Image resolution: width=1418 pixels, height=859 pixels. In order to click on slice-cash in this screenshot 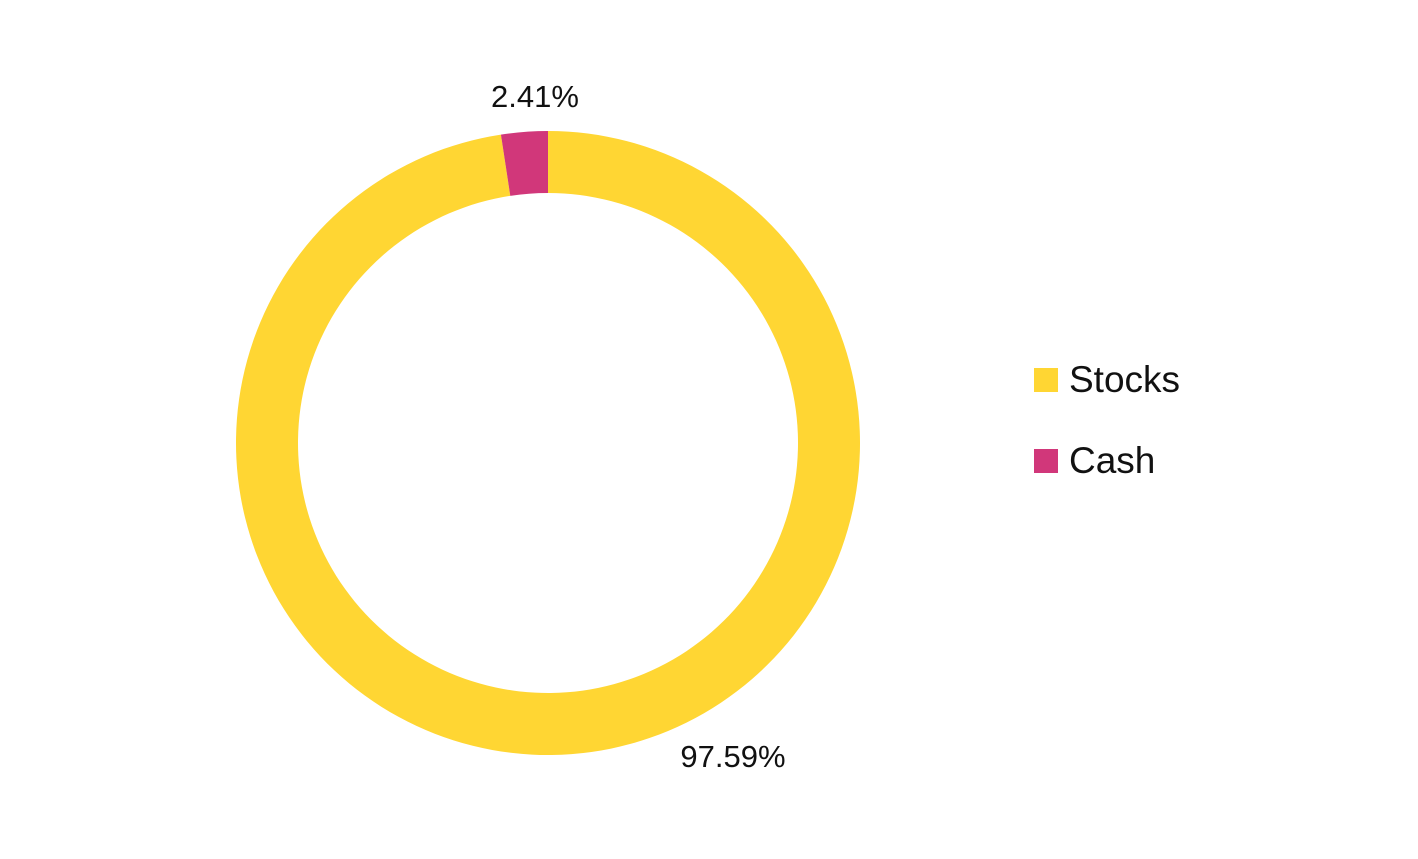, I will do `click(524, 163)`.